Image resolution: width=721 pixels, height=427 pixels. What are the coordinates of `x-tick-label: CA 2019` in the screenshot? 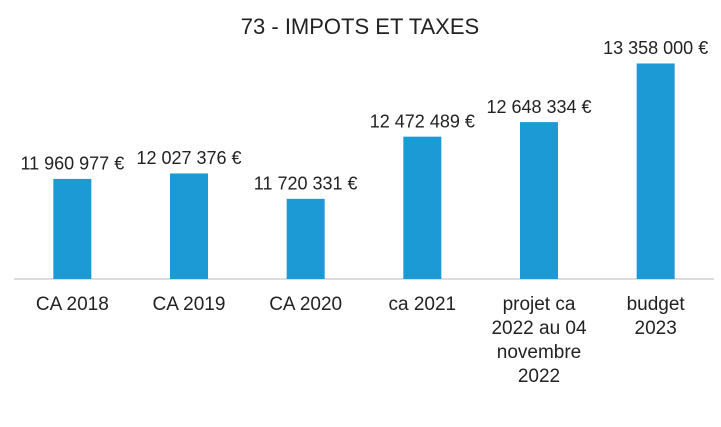 It's located at (189, 304).